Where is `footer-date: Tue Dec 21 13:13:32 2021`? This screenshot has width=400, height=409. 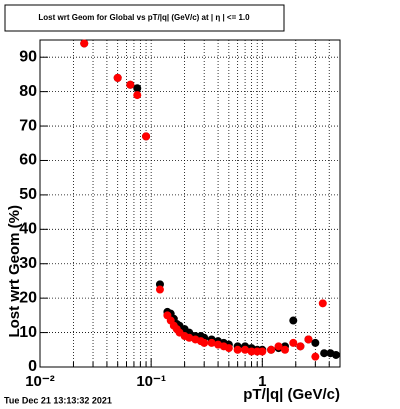
footer-date: Tue Dec 21 13:13:32 2021 is located at coordinates (58, 400).